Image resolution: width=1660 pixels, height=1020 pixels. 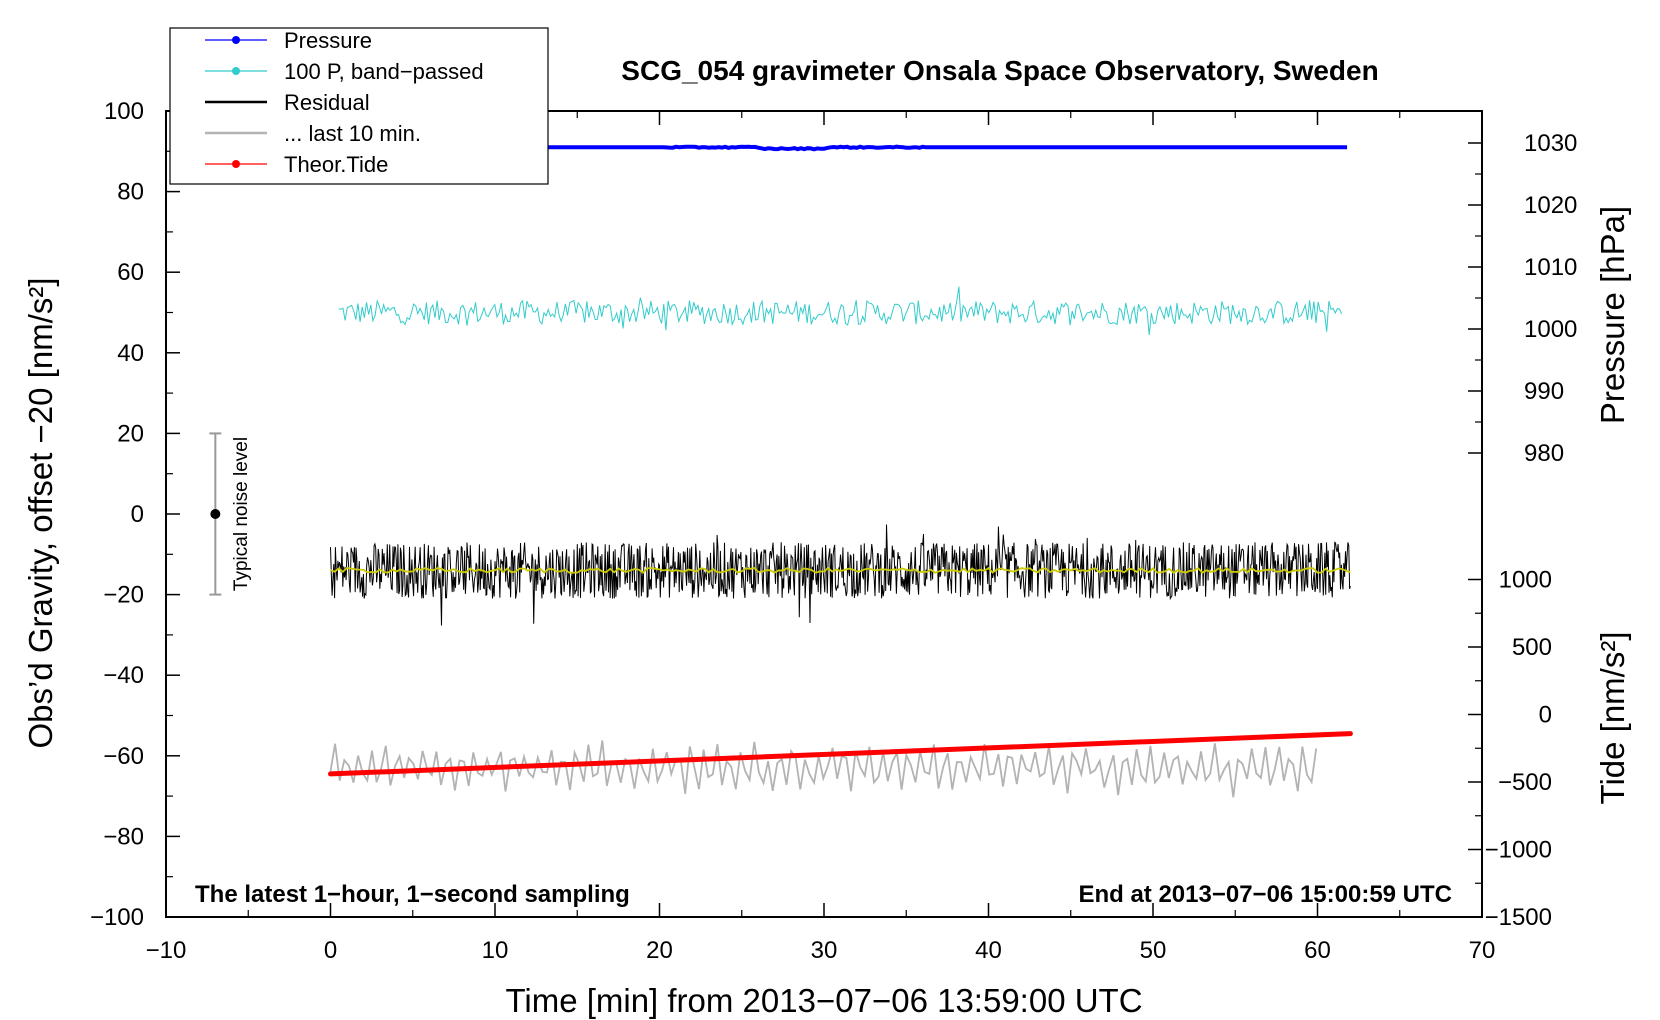 I want to click on legend-label: Theor.Tide, so click(x=336, y=164).